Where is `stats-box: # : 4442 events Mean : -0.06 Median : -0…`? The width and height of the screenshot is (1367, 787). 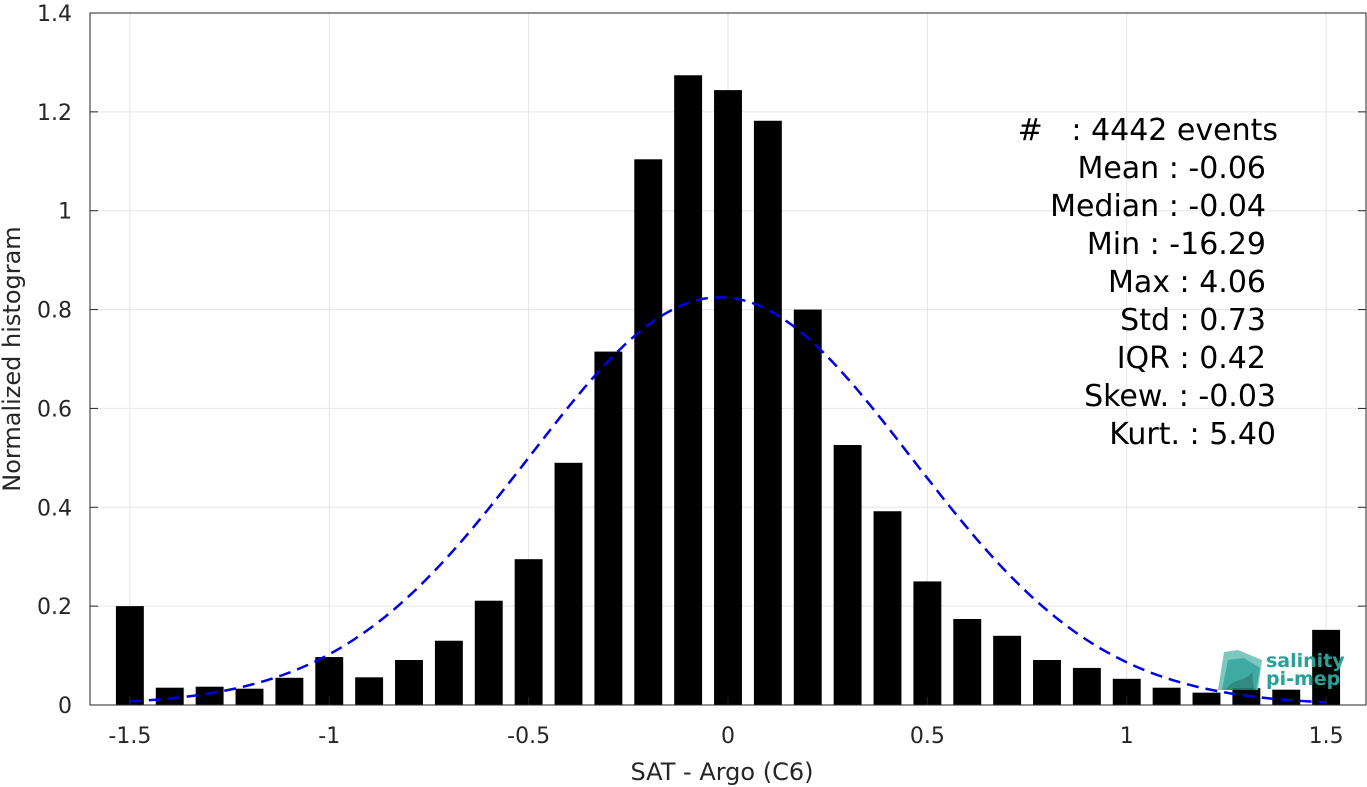 stats-box: # : 4442 events Mean : -0.06 Median : -0… is located at coordinates (1148, 282).